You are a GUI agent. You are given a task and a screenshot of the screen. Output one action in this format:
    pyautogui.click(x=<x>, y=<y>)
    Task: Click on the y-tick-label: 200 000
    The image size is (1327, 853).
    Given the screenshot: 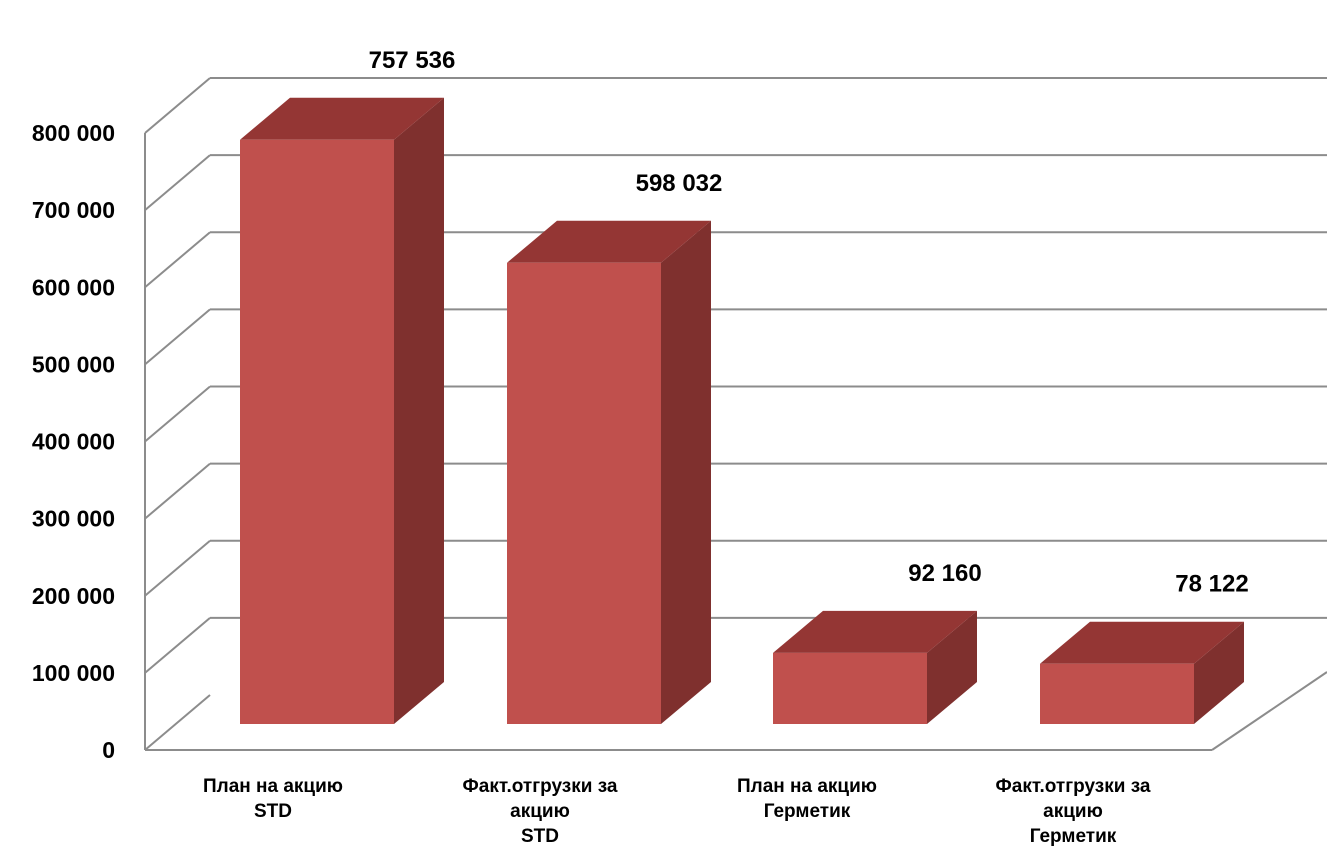 What is the action you would take?
    pyautogui.click(x=73, y=596)
    